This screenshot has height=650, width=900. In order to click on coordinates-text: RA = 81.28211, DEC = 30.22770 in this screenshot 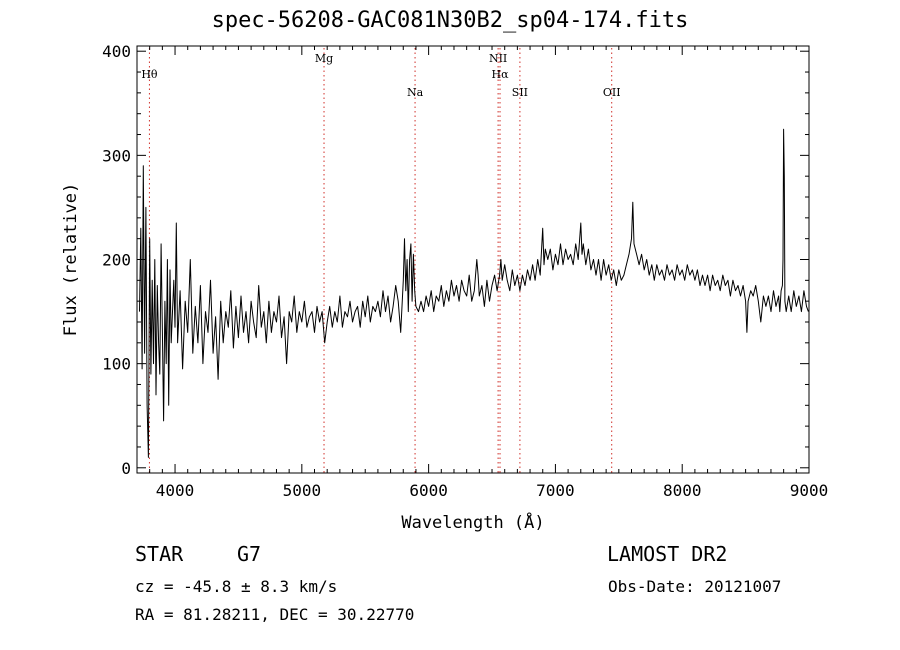, I will do `click(275, 614)`.